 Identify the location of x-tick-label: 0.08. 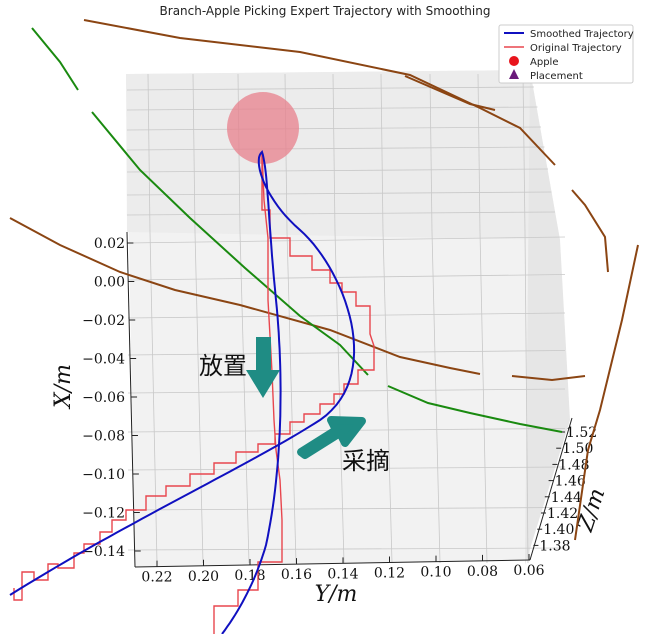
(482, 572).